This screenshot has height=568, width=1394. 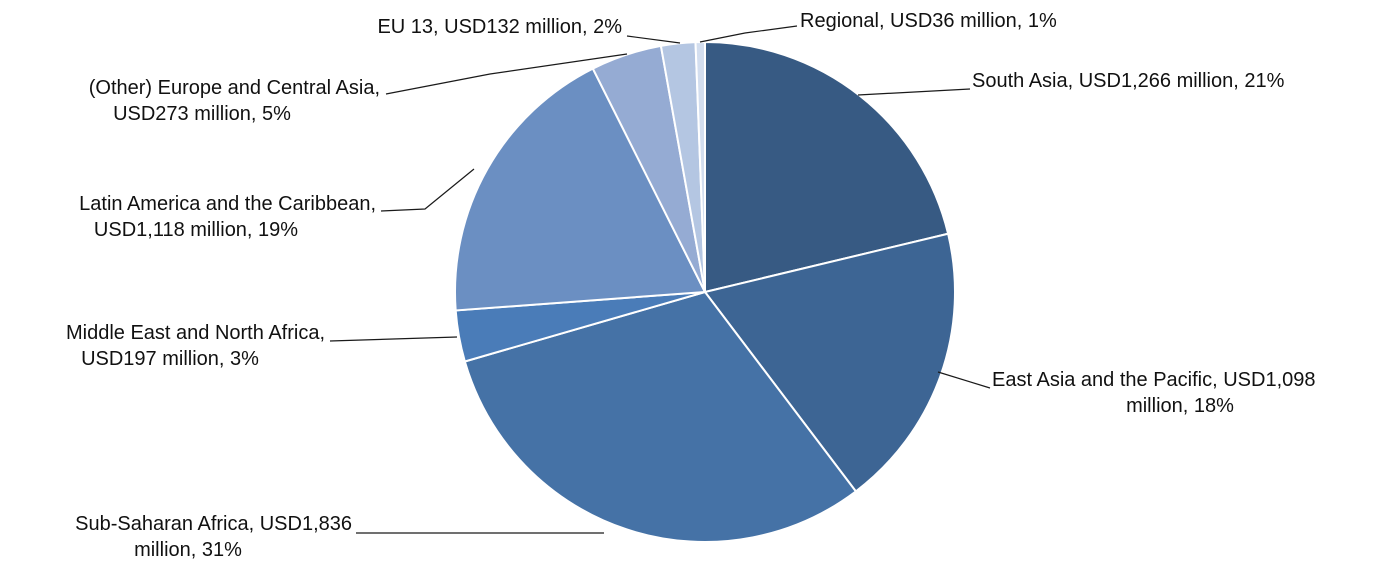 I want to click on data-label: USD1,118 million, 19%, so click(x=196, y=230).